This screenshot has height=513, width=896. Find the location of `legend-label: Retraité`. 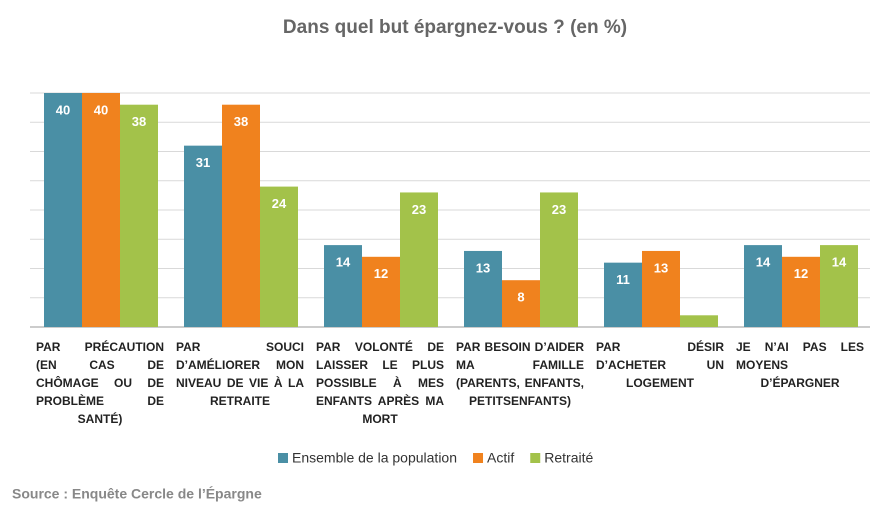

legend-label: Retraité is located at coordinates (568, 458).